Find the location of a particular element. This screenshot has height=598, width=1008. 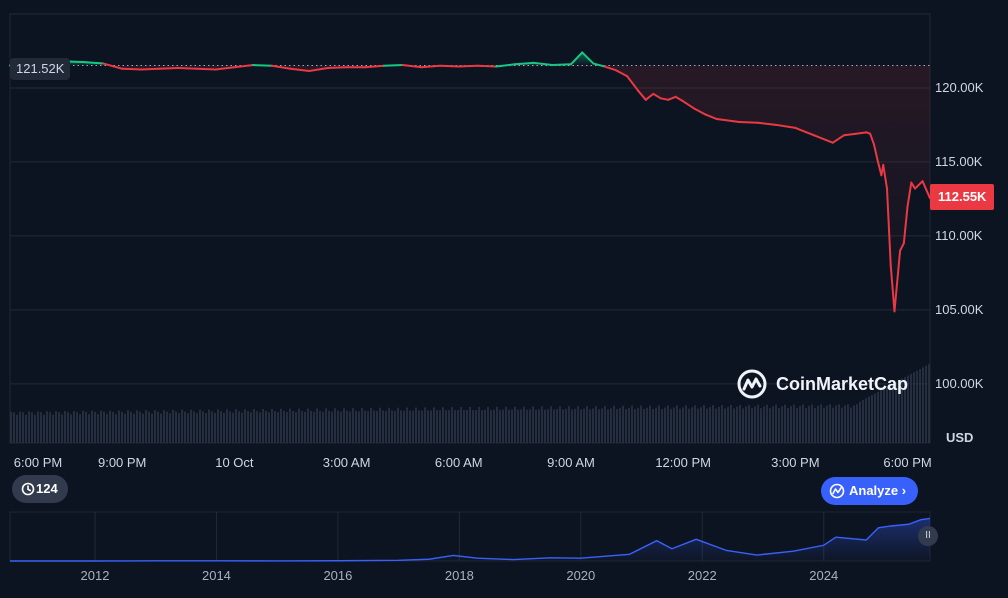

history-count-button: 124 is located at coordinates (40, 489).